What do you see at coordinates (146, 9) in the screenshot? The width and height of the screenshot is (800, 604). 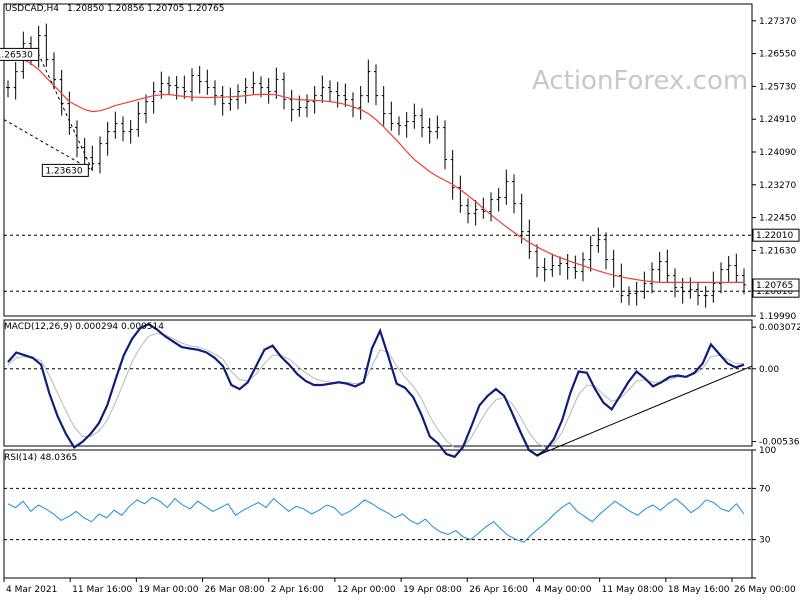 I see `chart-quote: 1.20850 1.20856 1.20705 1.20765` at bounding box center [146, 9].